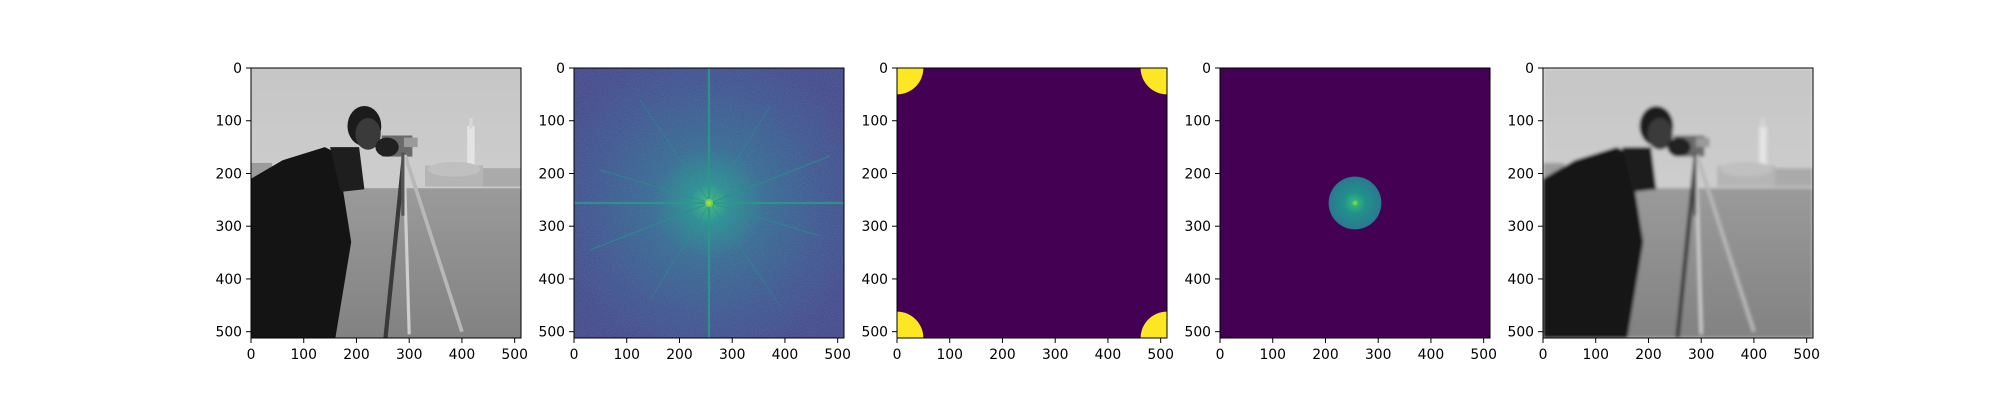 The image size is (2000, 400). I want to click on reconstructed-image, so click(1678, 203).